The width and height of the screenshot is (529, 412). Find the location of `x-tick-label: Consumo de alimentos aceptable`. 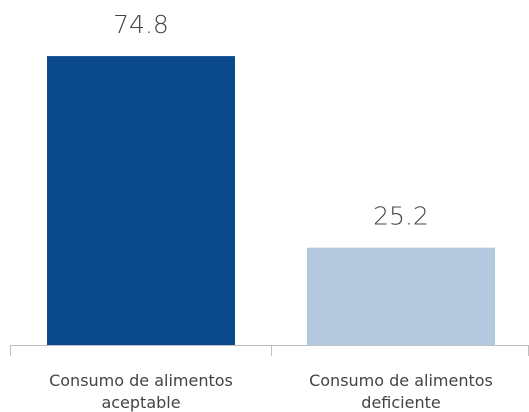

x-tick-label: Consumo de alimentos aceptable is located at coordinates (141, 391).